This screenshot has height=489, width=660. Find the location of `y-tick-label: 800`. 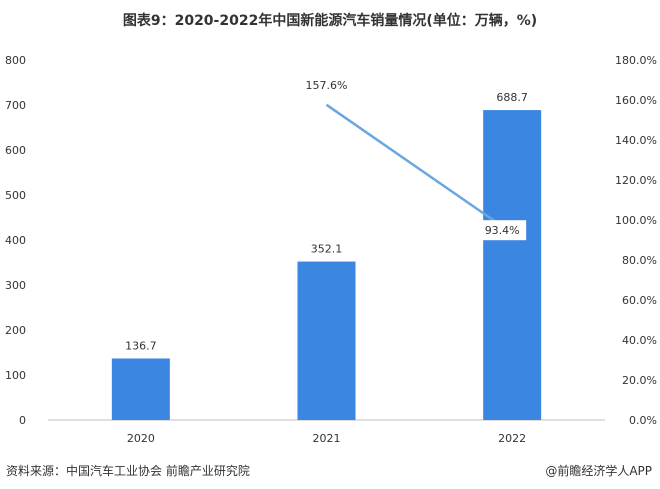

y-tick-label: 800 is located at coordinates (15, 60).